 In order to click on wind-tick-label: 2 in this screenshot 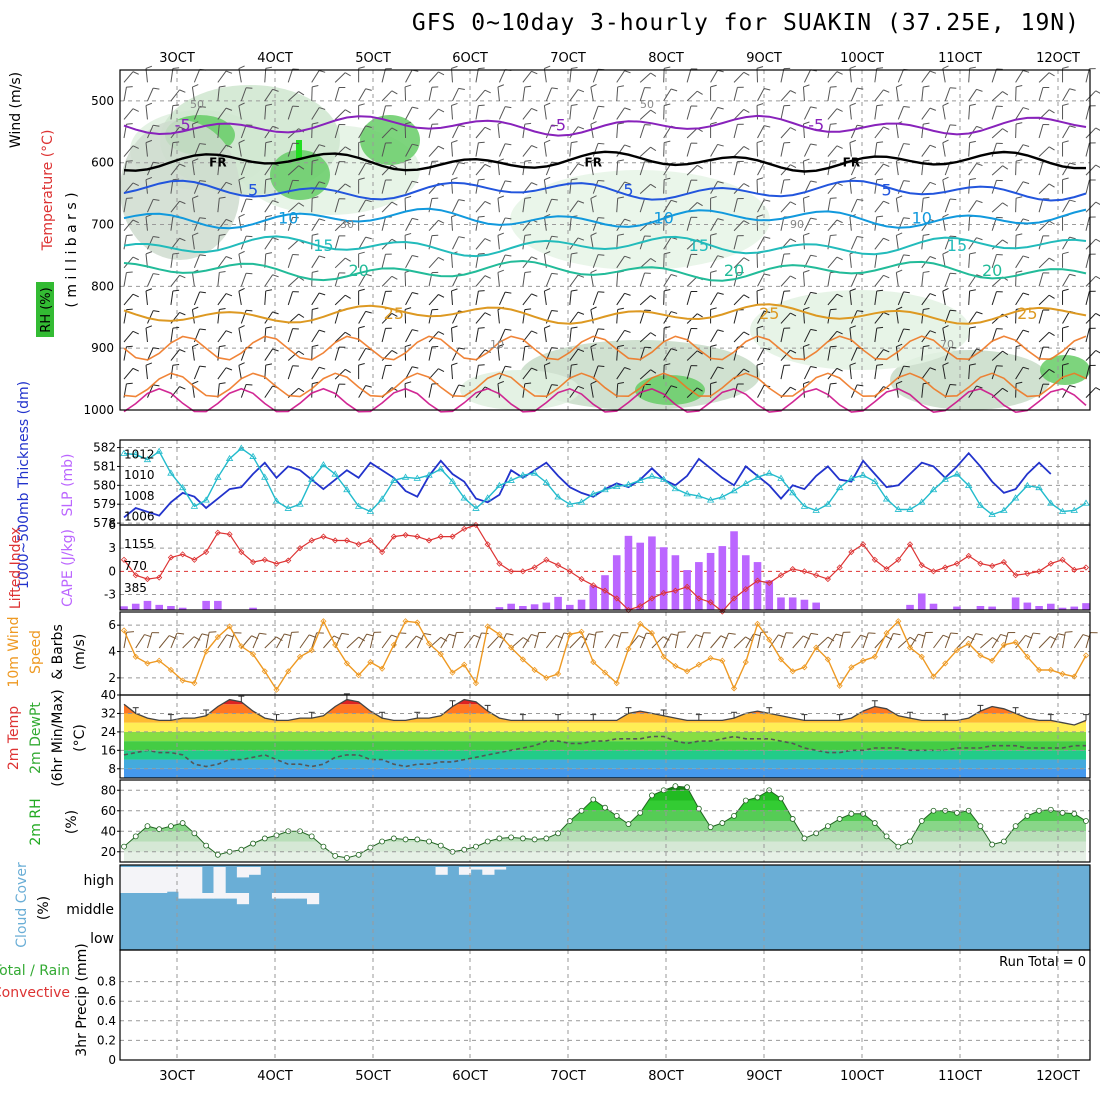, I will do `click(112, 678)`.